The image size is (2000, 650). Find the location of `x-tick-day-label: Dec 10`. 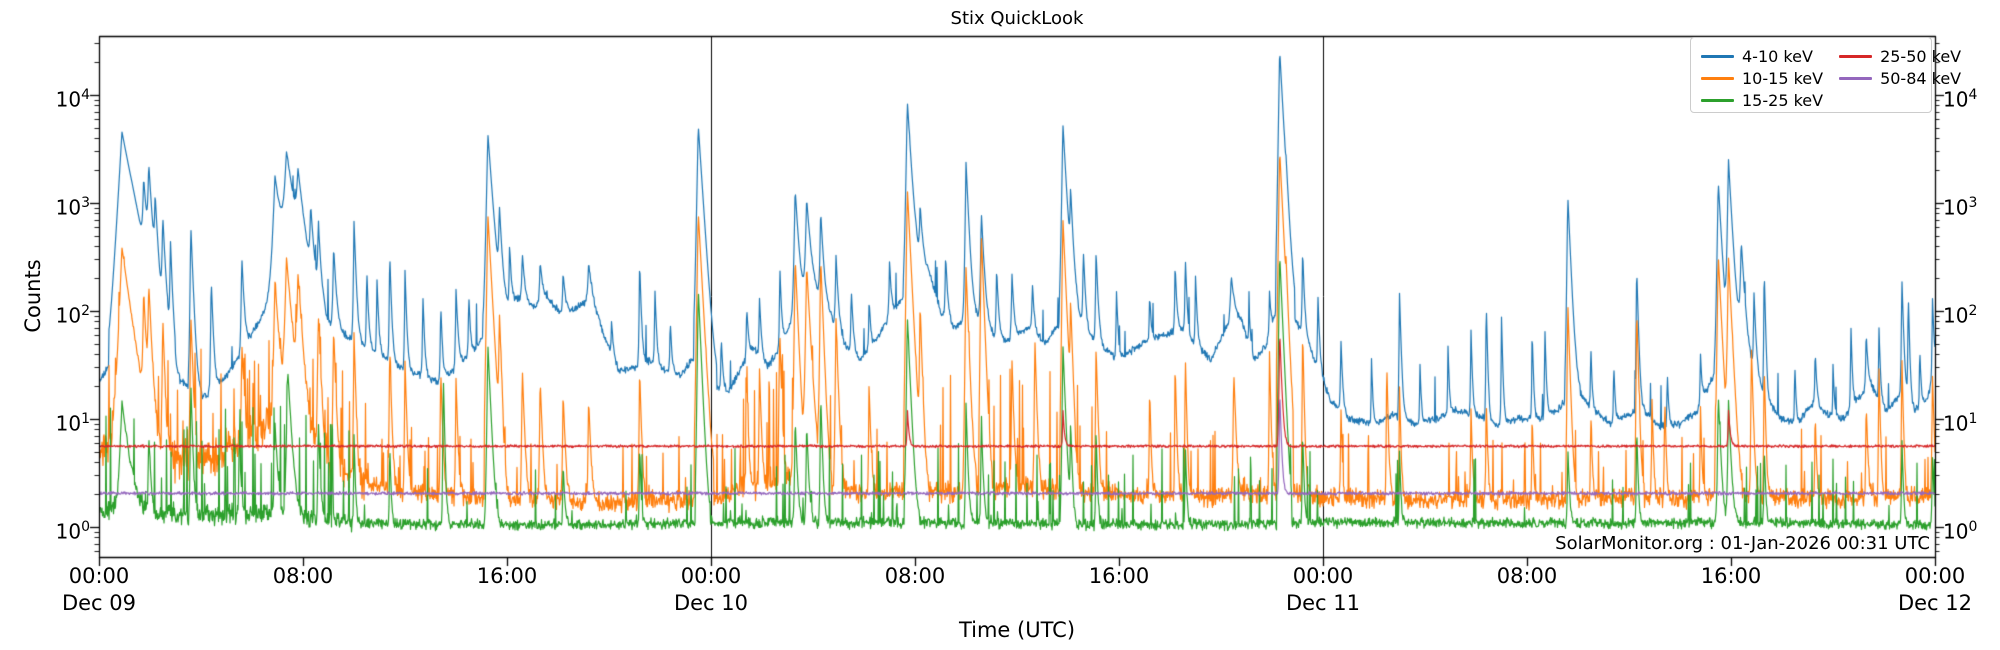

x-tick-day-label: Dec 10 is located at coordinates (711, 603).